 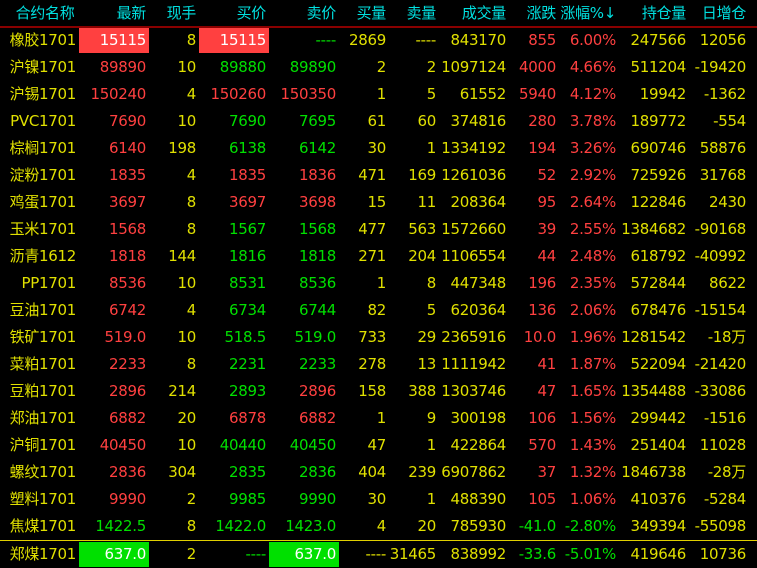 I want to click on header-change: 涨跌, so click(x=541, y=13).